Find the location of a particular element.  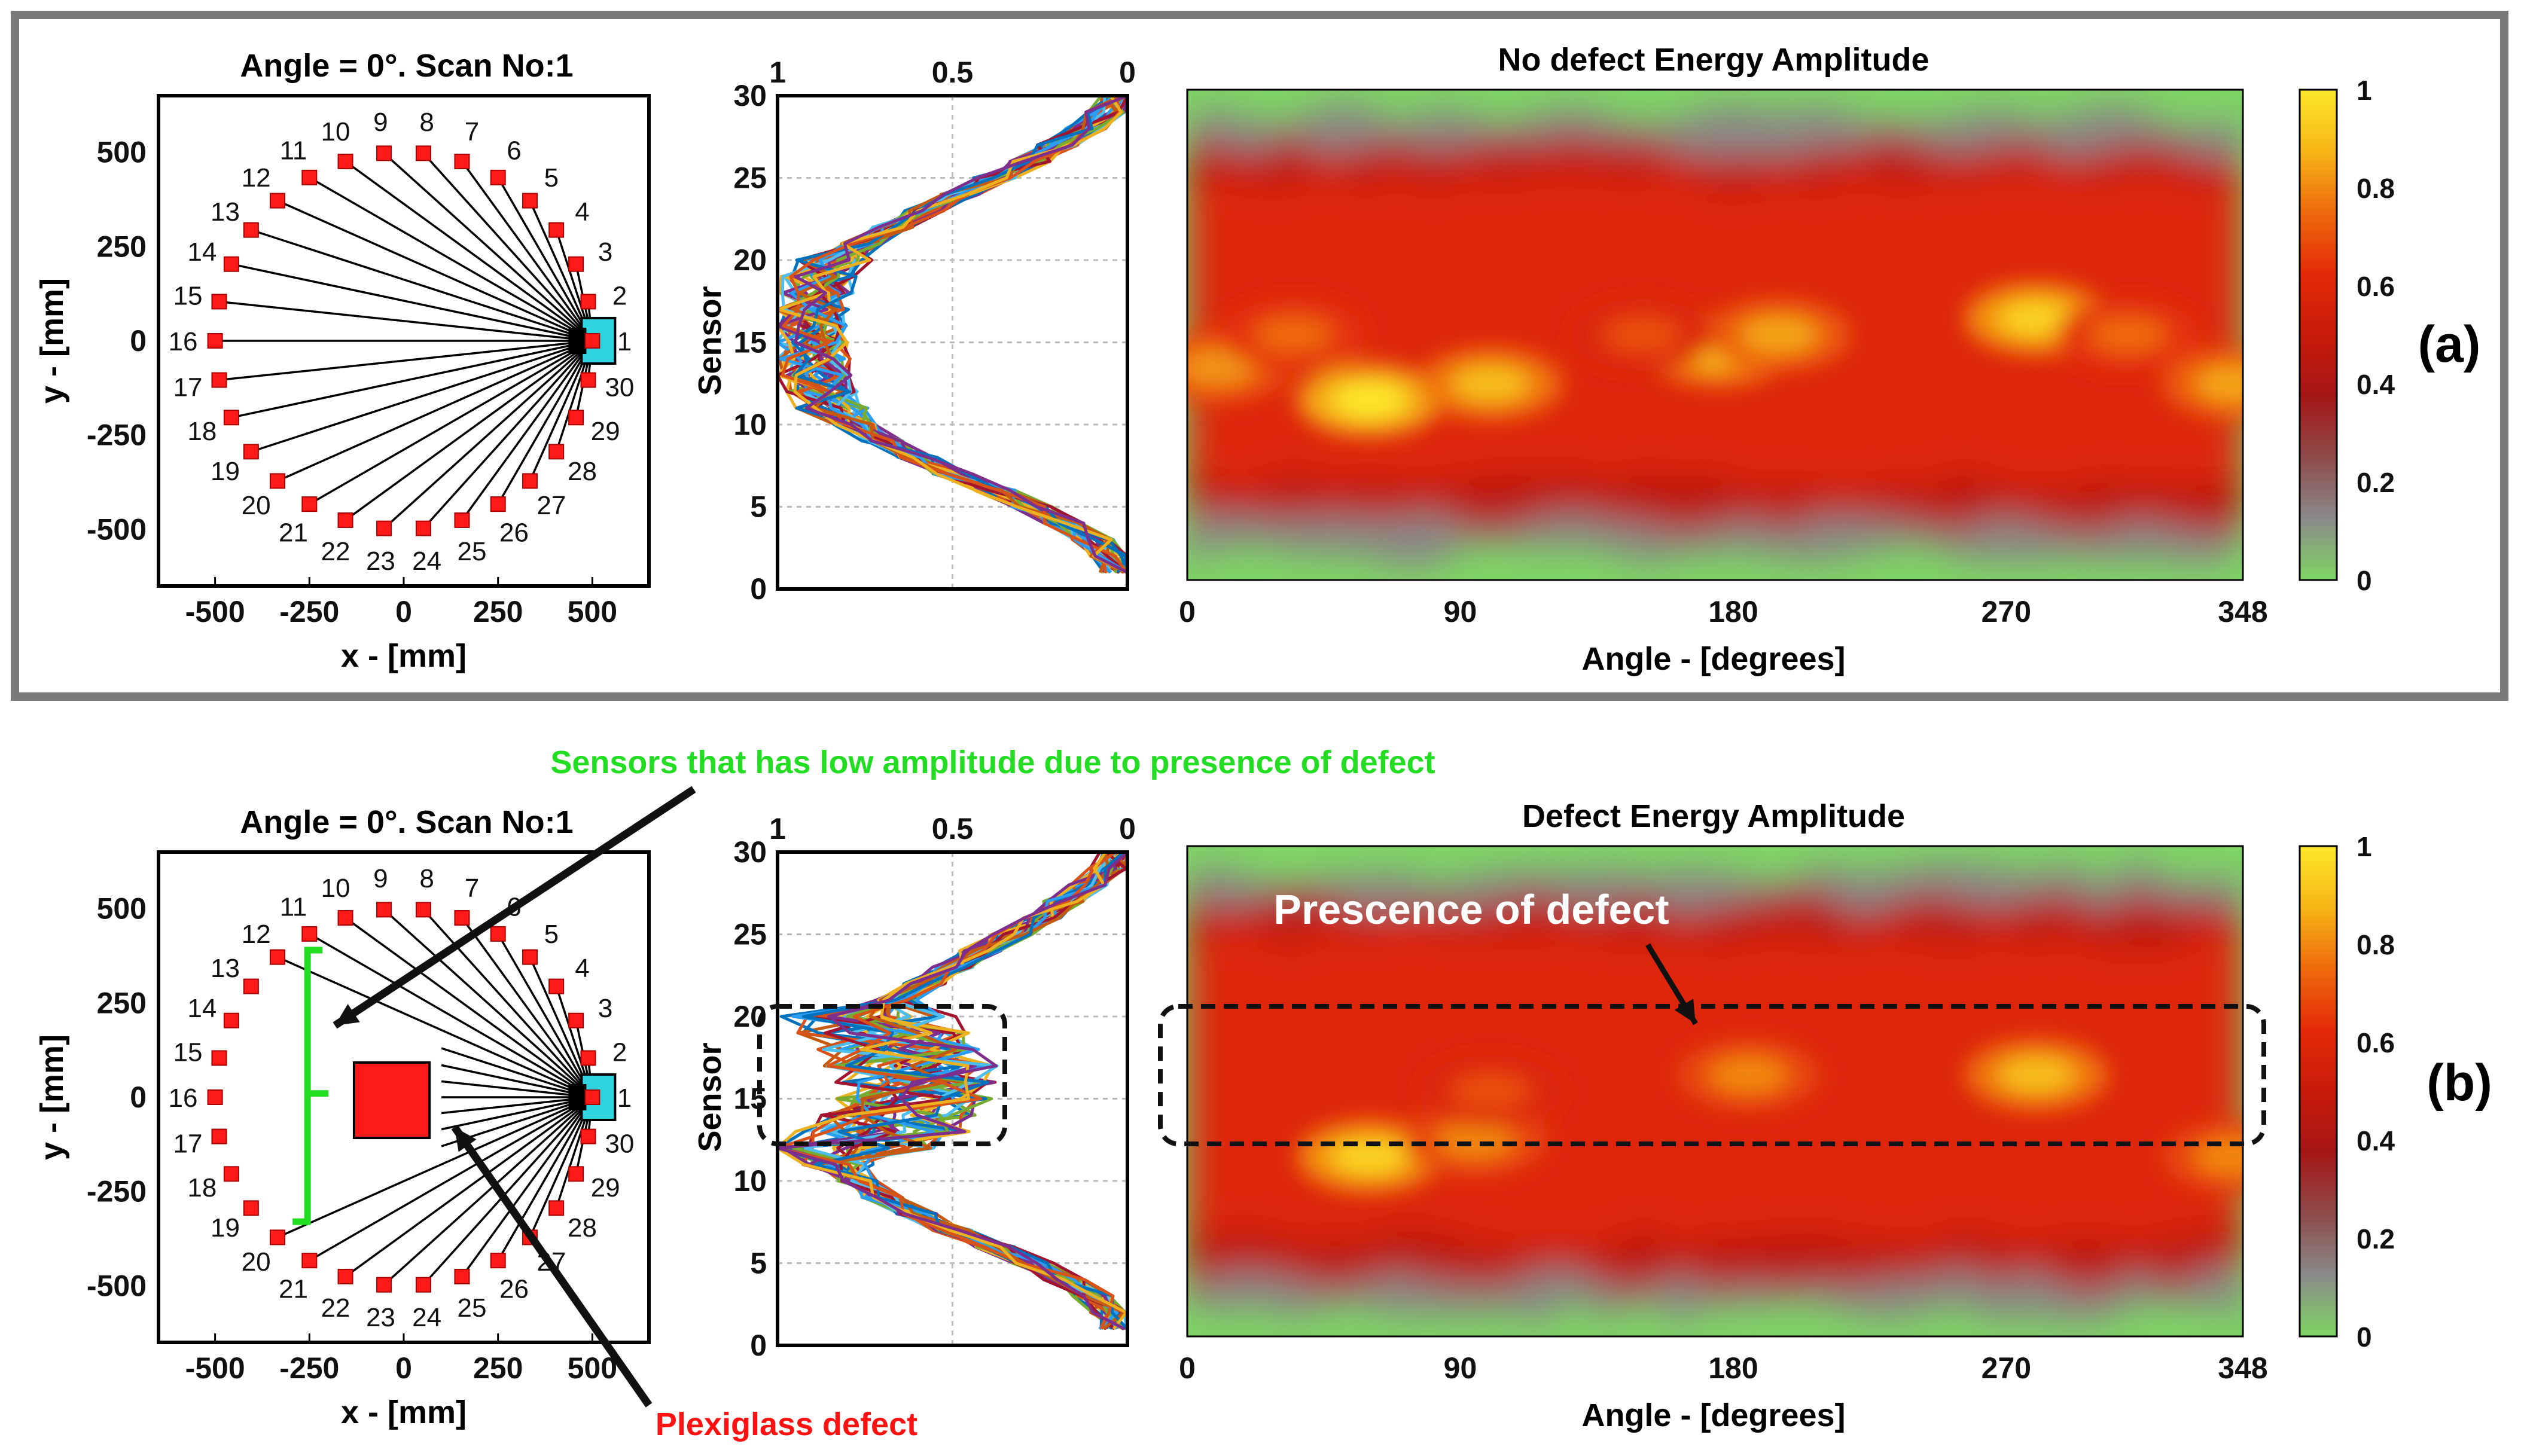

profile-plot-axes is located at coordinates (953, 1098).